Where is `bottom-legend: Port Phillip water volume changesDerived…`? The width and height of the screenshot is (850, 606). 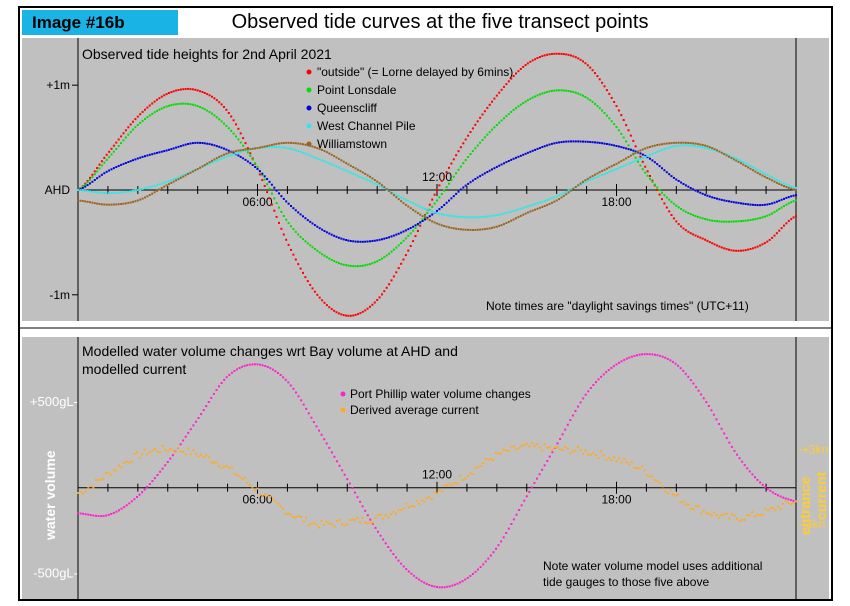
bottom-legend: Port Phillip water volume changesDerived… is located at coordinates (435, 402).